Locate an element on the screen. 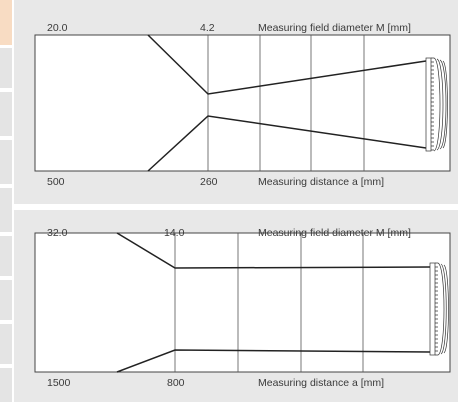 This screenshot has height=402, width=458. near-distance-label: 800 is located at coordinates (176, 383).